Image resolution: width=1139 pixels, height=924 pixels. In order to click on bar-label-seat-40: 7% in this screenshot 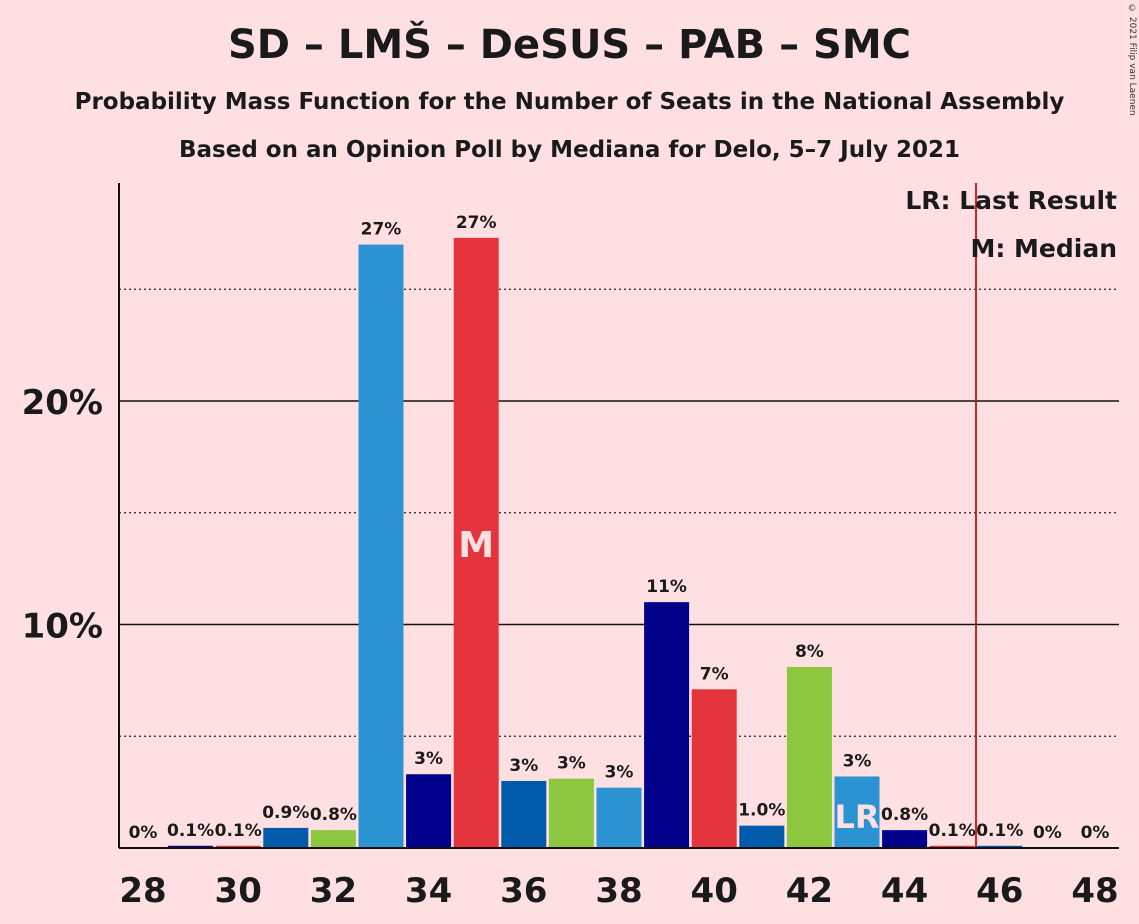, I will do `click(714, 674)`.